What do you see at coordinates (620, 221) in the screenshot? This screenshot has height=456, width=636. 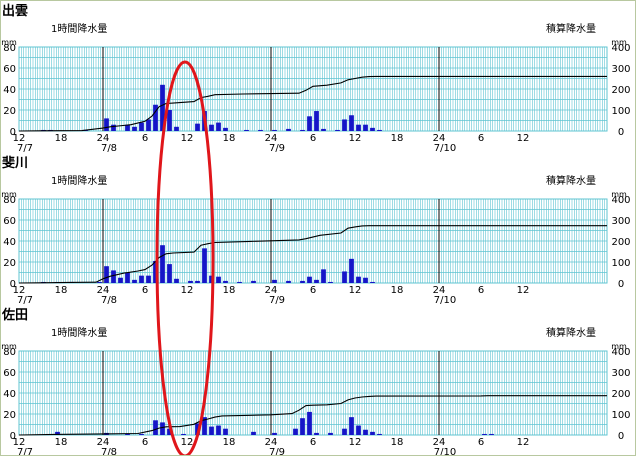 I see `y2-tick-label: 300` at bounding box center [620, 221].